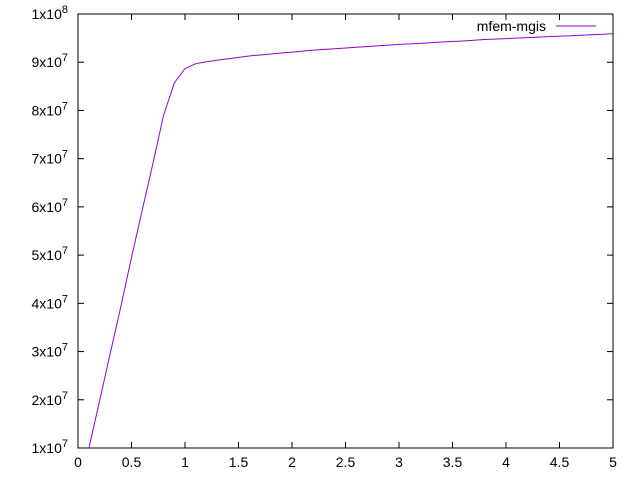 This screenshot has width=640, height=480. What do you see at coordinates (292, 462) in the screenshot?
I see `x-tick-label: 2` at bounding box center [292, 462].